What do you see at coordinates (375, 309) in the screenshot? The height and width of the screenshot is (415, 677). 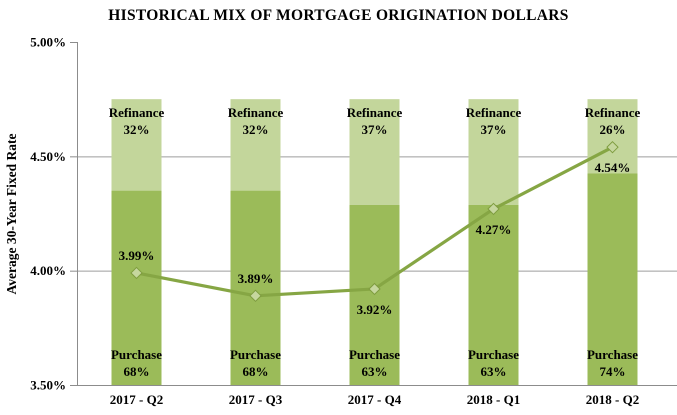 I see `rate-data-label: 3.92%` at bounding box center [375, 309].